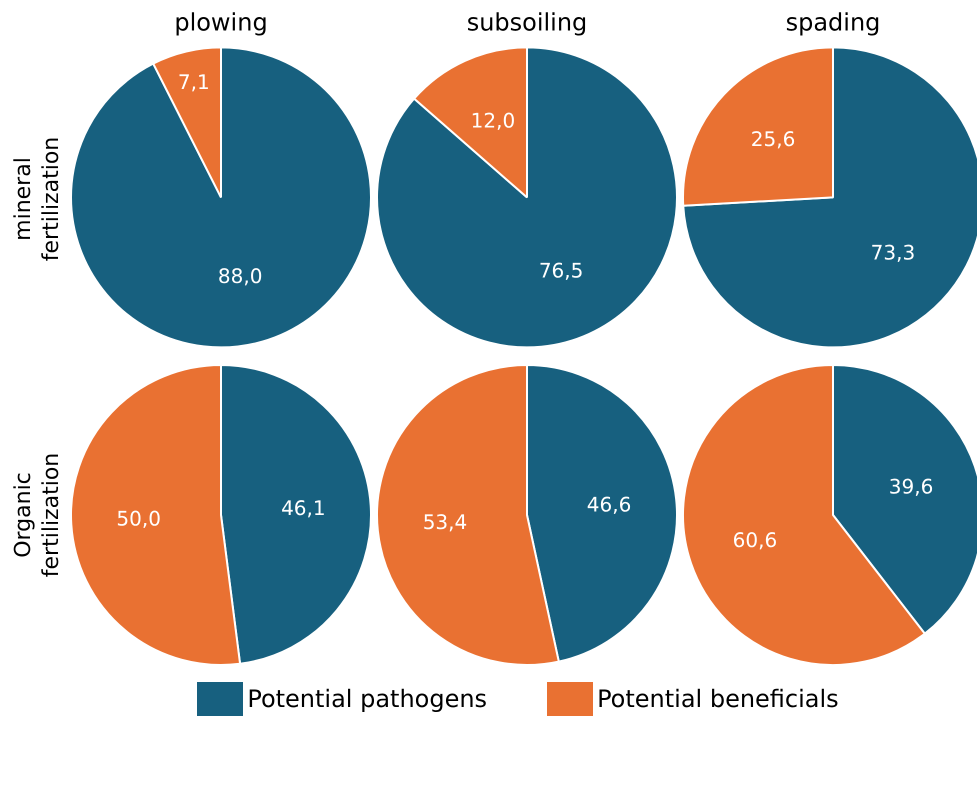 This screenshot has width=977, height=787. I want to click on data-label: 12,0, so click(493, 120).